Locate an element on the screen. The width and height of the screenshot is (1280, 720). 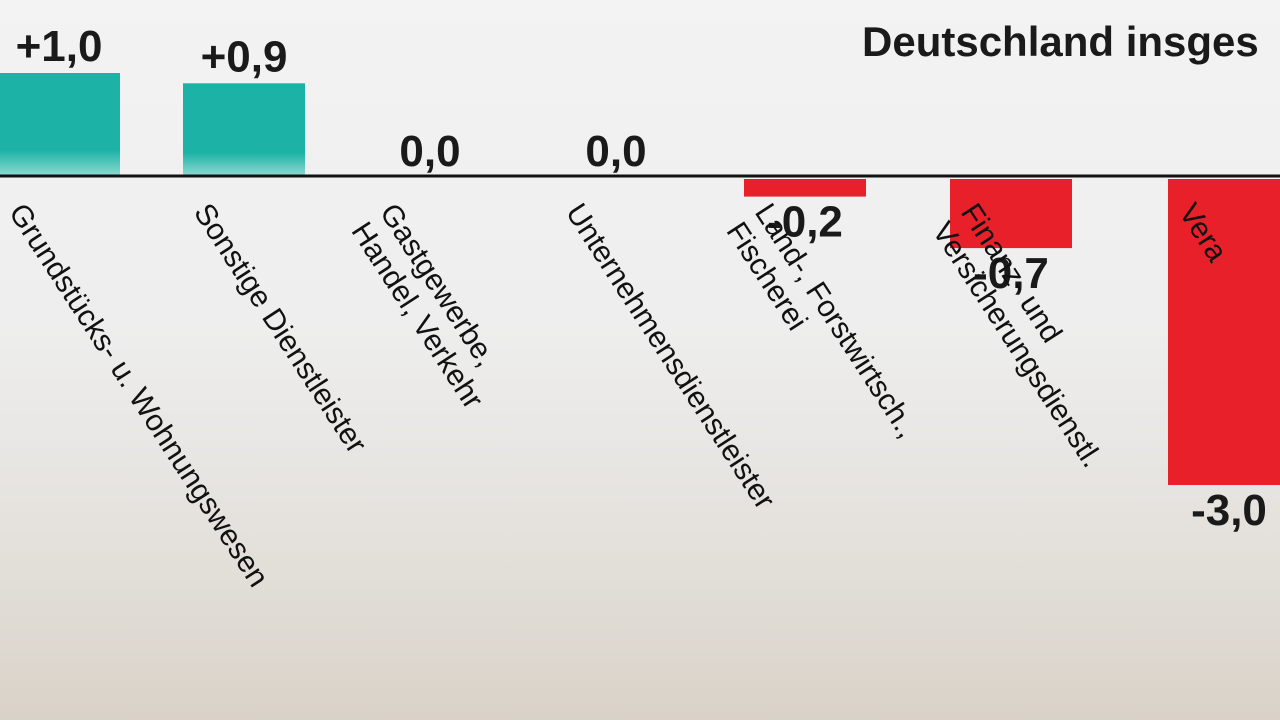
bar-value-label-3: 0,0 is located at coordinates (429, 151).